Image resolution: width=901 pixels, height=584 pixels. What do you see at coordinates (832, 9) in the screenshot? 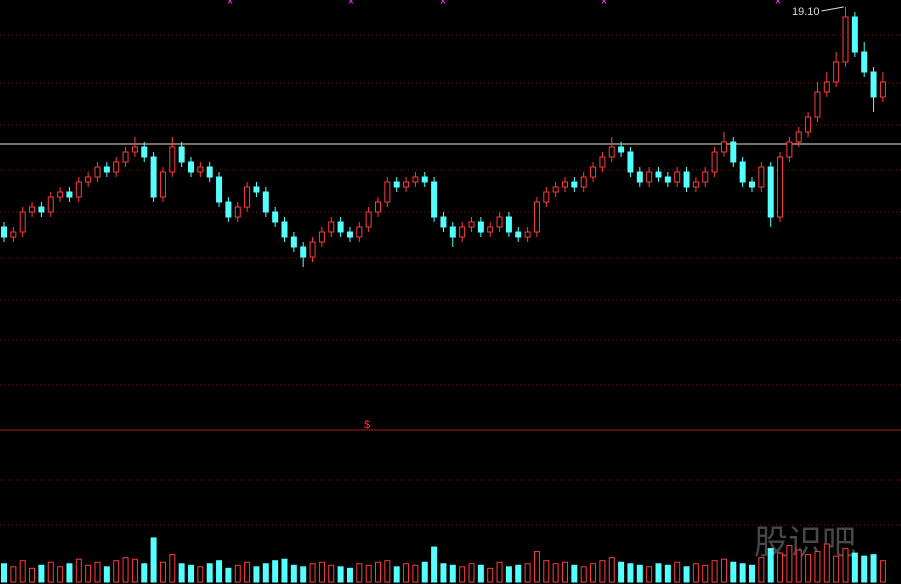
I see `annotation-arrow` at bounding box center [832, 9].